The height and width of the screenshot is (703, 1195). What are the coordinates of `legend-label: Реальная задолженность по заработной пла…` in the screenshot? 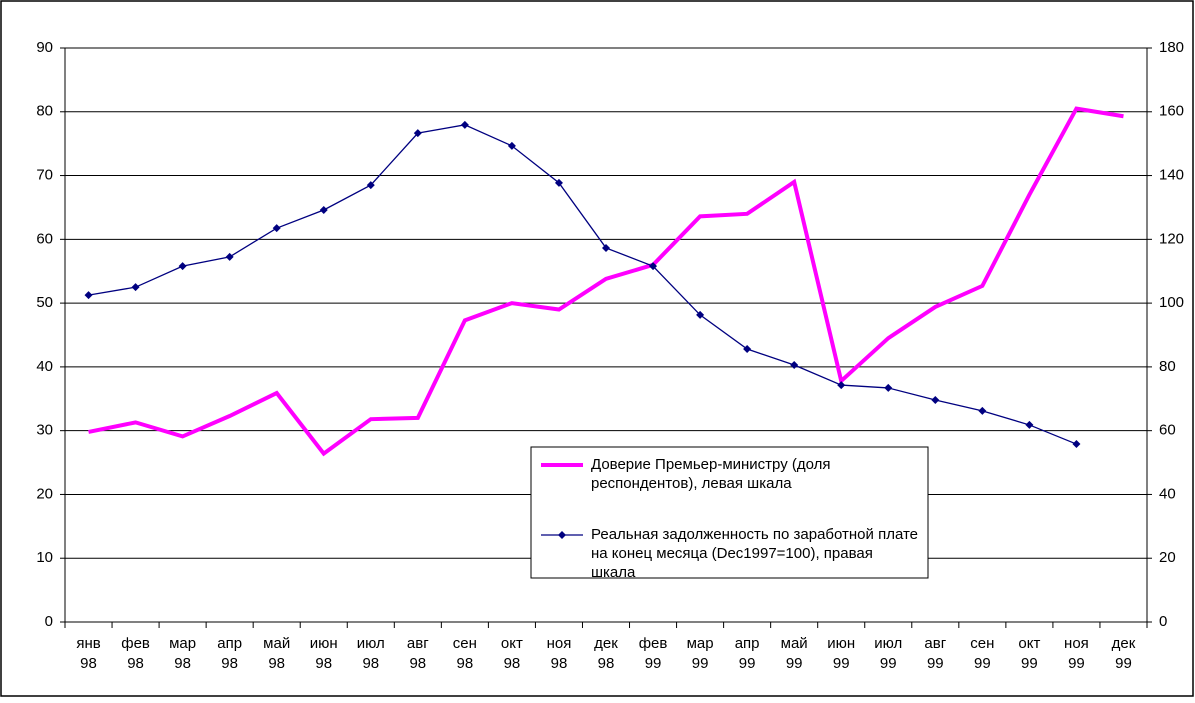 It's located at (754, 553).